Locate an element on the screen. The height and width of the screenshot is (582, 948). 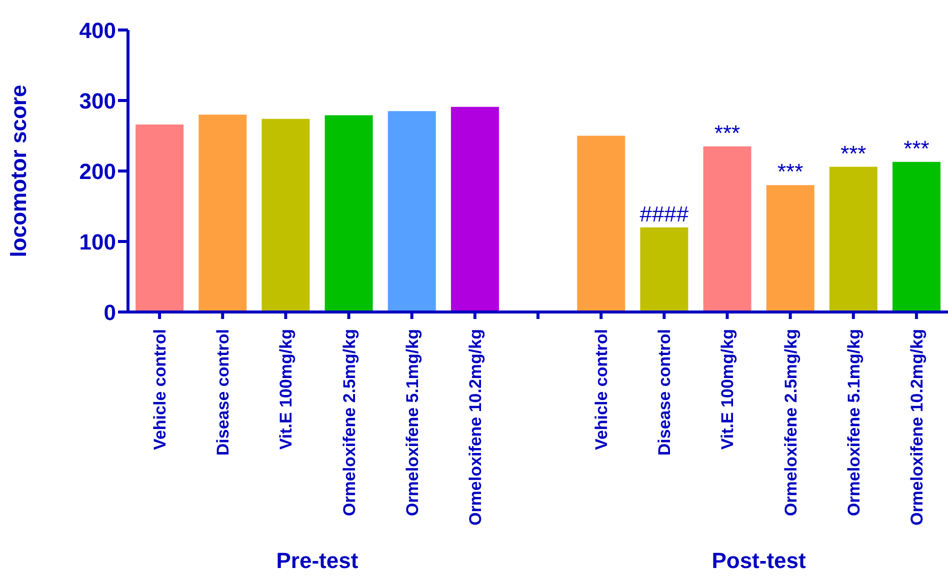
data-label: #### is located at coordinates (665, 213).